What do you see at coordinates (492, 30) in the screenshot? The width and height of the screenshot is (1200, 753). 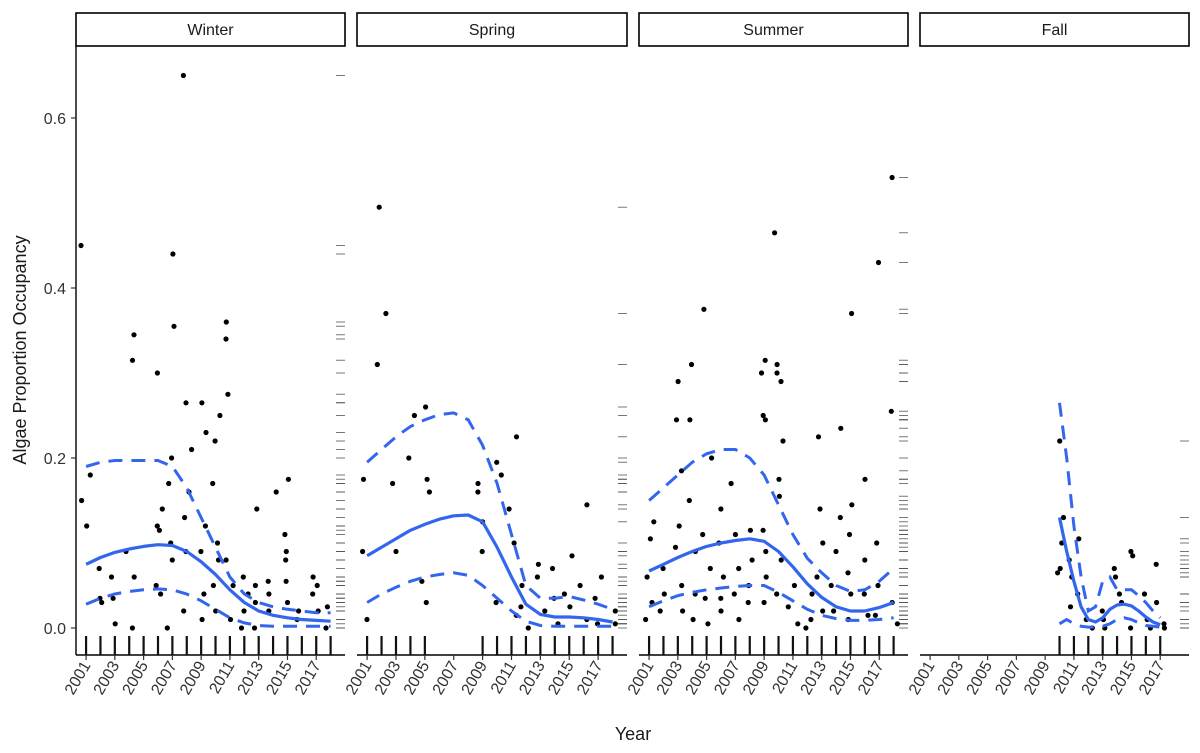 I see `facet-strip-label: Spring` at bounding box center [492, 30].